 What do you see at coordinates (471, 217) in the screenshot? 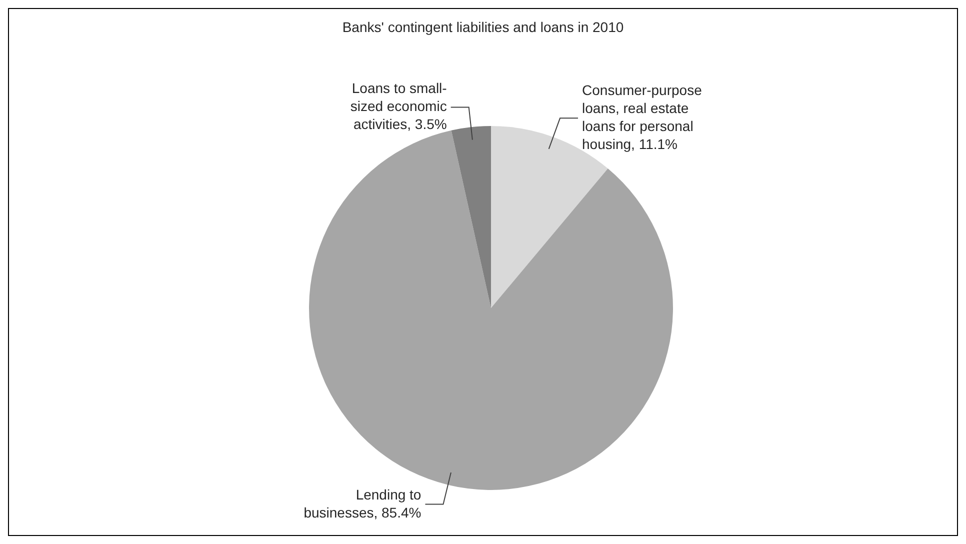
I see `pie-slice` at bounding box center [471, 217].